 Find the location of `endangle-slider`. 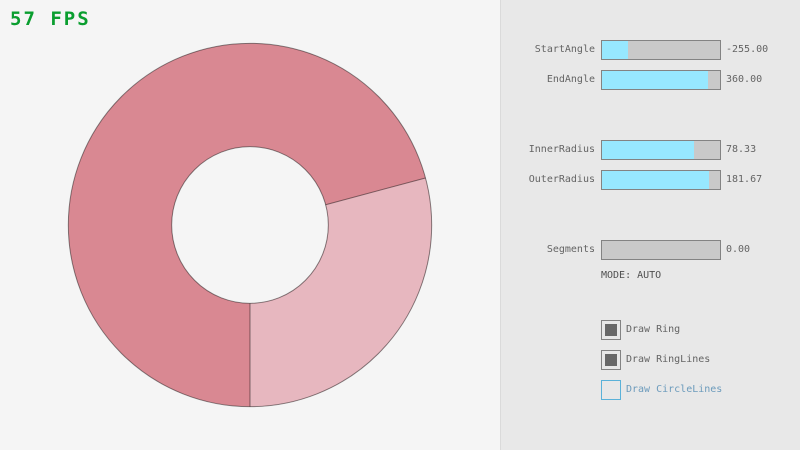

endangle-slider is located at coordinates (661, 80).